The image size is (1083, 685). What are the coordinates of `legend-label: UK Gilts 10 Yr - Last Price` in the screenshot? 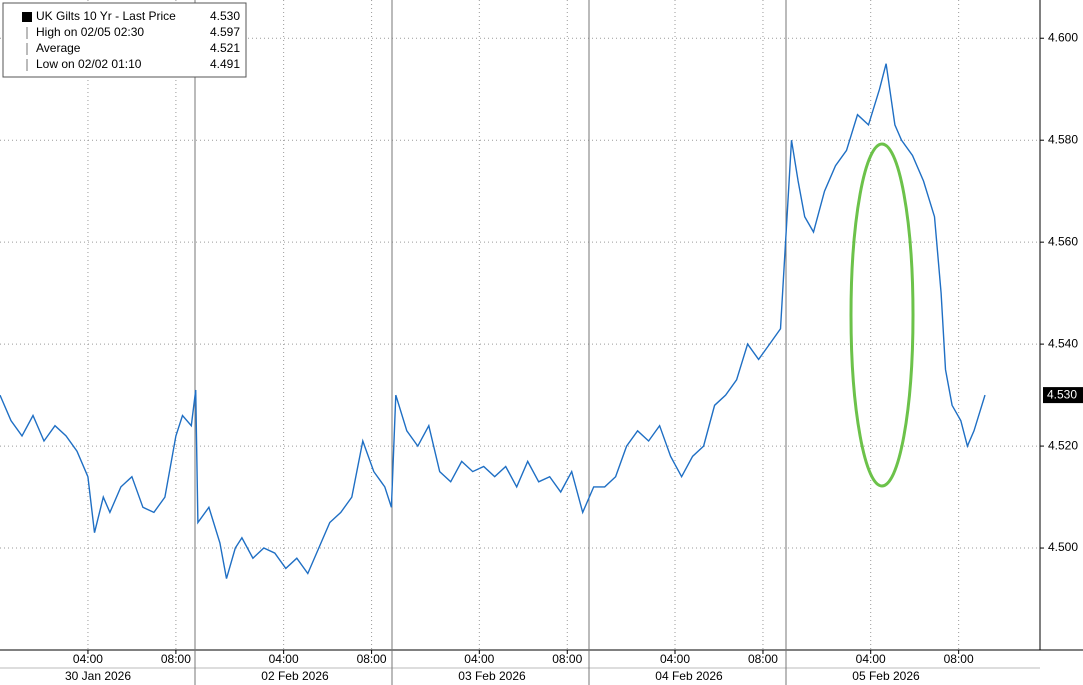 It's located at (106, 16).